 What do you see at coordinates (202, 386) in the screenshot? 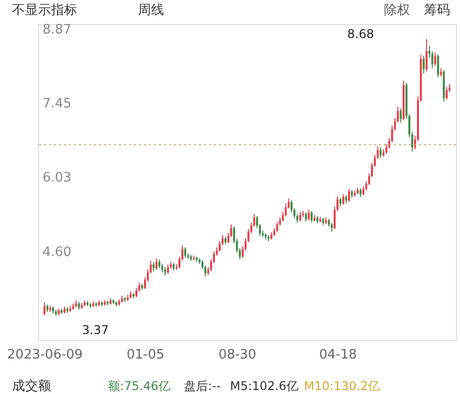
I see `text: 盘后:--` at bounding box center [202, 386].